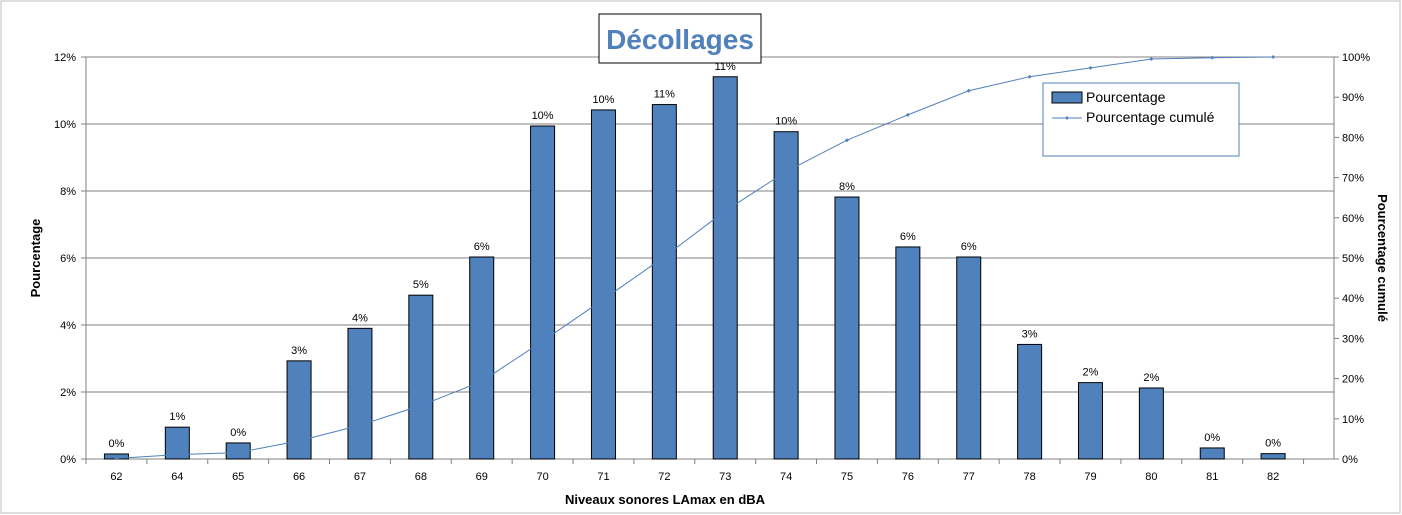  What do you see at coordinates (421, 285) in the screenshot?
I see `bar-data-label: 5%` at bounding box center [421, 285].